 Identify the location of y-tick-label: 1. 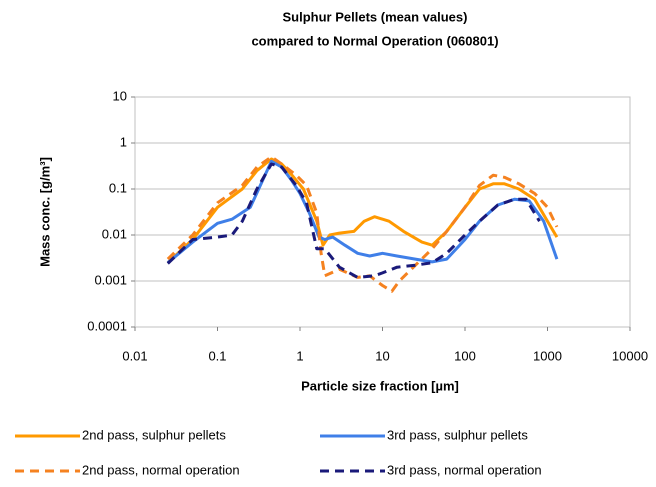
(123, 141).